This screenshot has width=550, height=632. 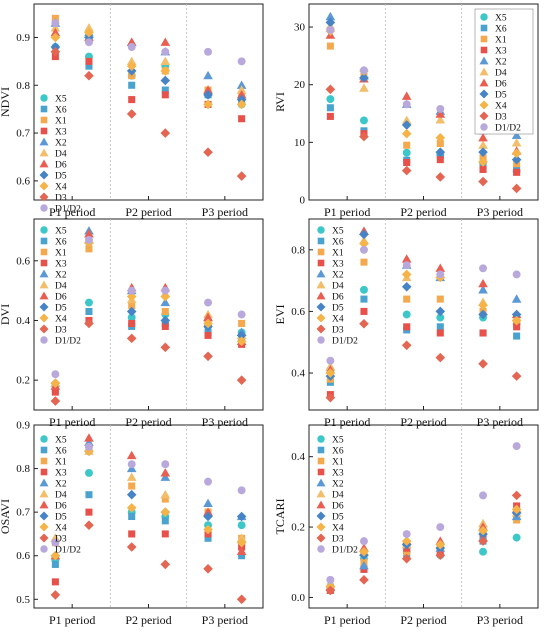 I want to click on y-axis-label: RVI, so click(x=280, y=102).